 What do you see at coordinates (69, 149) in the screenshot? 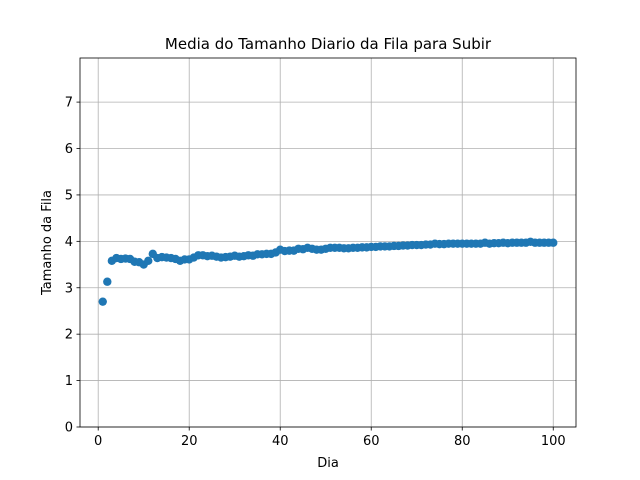
I see `y-tick-label: 6` at bounding box center [69, 149].